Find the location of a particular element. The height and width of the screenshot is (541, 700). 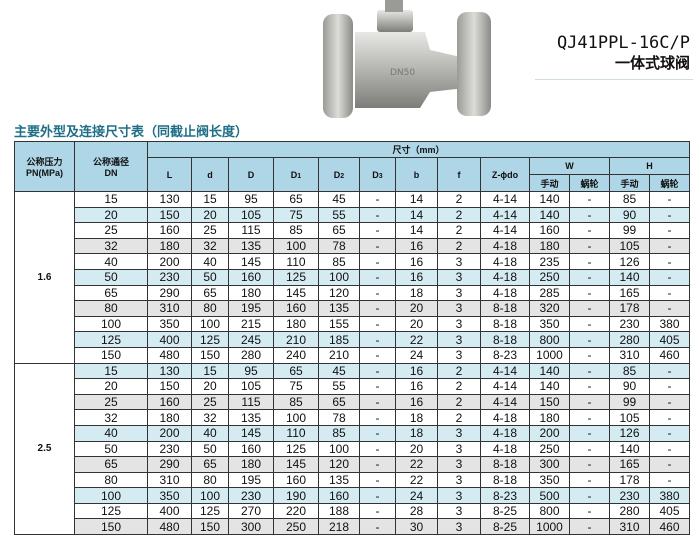

table-cell: 45 is located at coordinates (339, 199).